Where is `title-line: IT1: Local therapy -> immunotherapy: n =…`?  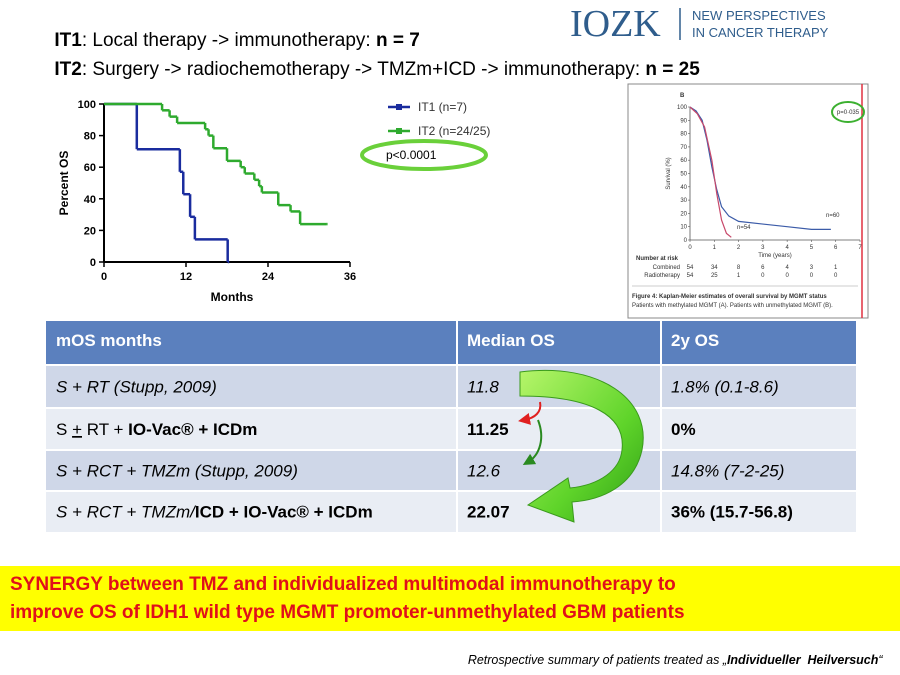 title-line: IT1: Local therapy -> immunotherapy: n =… is located at coordinates (232, 40).